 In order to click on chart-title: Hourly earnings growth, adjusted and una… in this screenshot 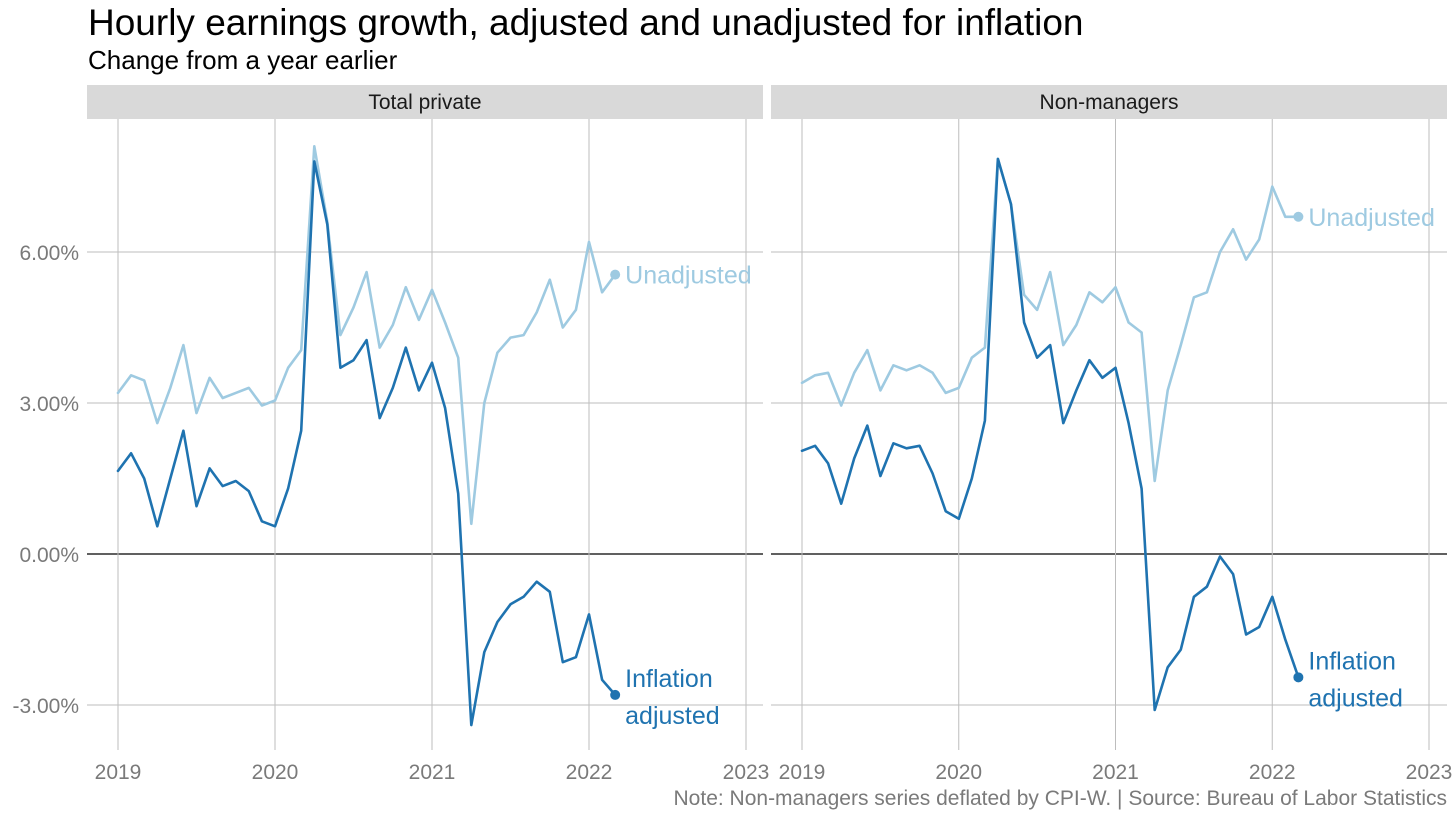, I will do `click(586, 22)`.